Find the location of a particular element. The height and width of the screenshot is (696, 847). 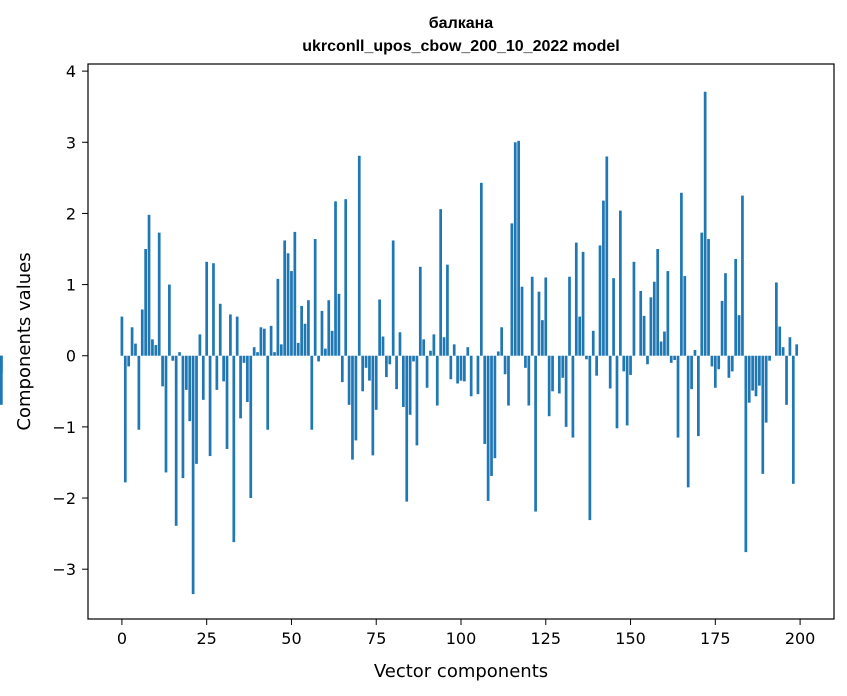

x-tick-label: 150 is located at coordinates (630, 638).